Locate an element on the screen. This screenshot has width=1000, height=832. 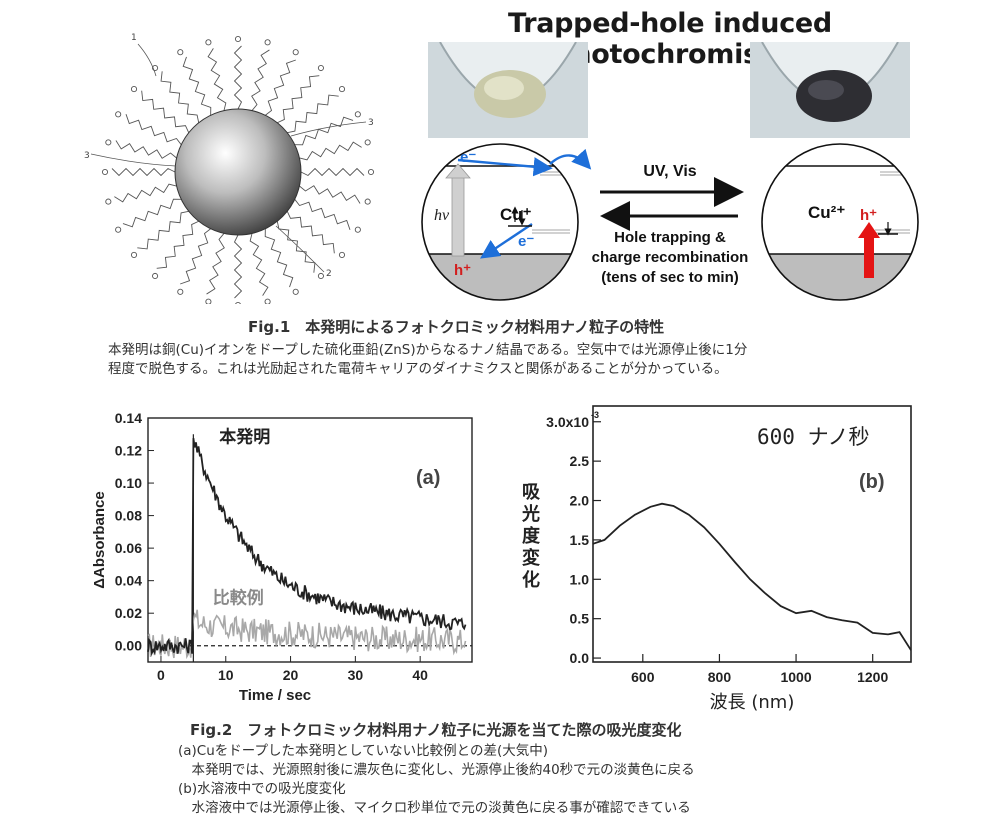
panel-label-b: (b) is located at coordinates (872, 482).